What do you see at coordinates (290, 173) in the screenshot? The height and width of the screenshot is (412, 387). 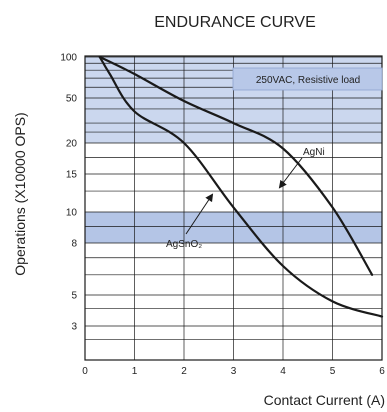 I see `agni-arrow` at bounding box center [290, 173].